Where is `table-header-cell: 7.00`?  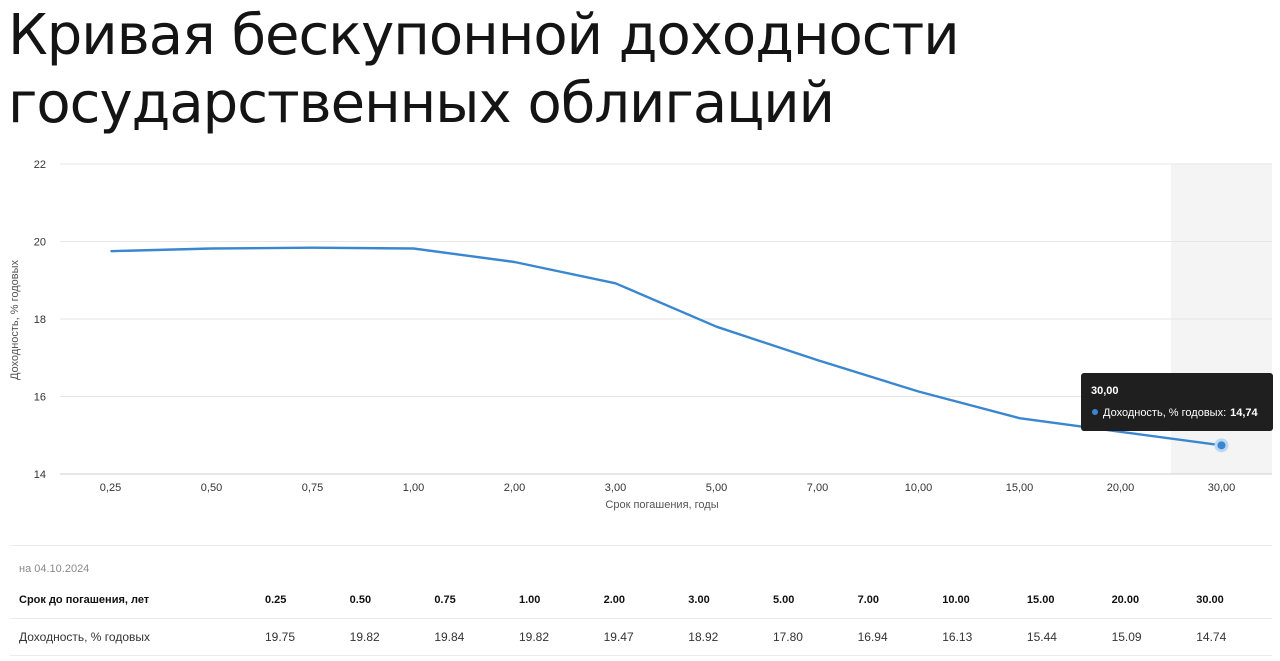 table-header-cell: 7.00 is located at coordinates (868, 600).